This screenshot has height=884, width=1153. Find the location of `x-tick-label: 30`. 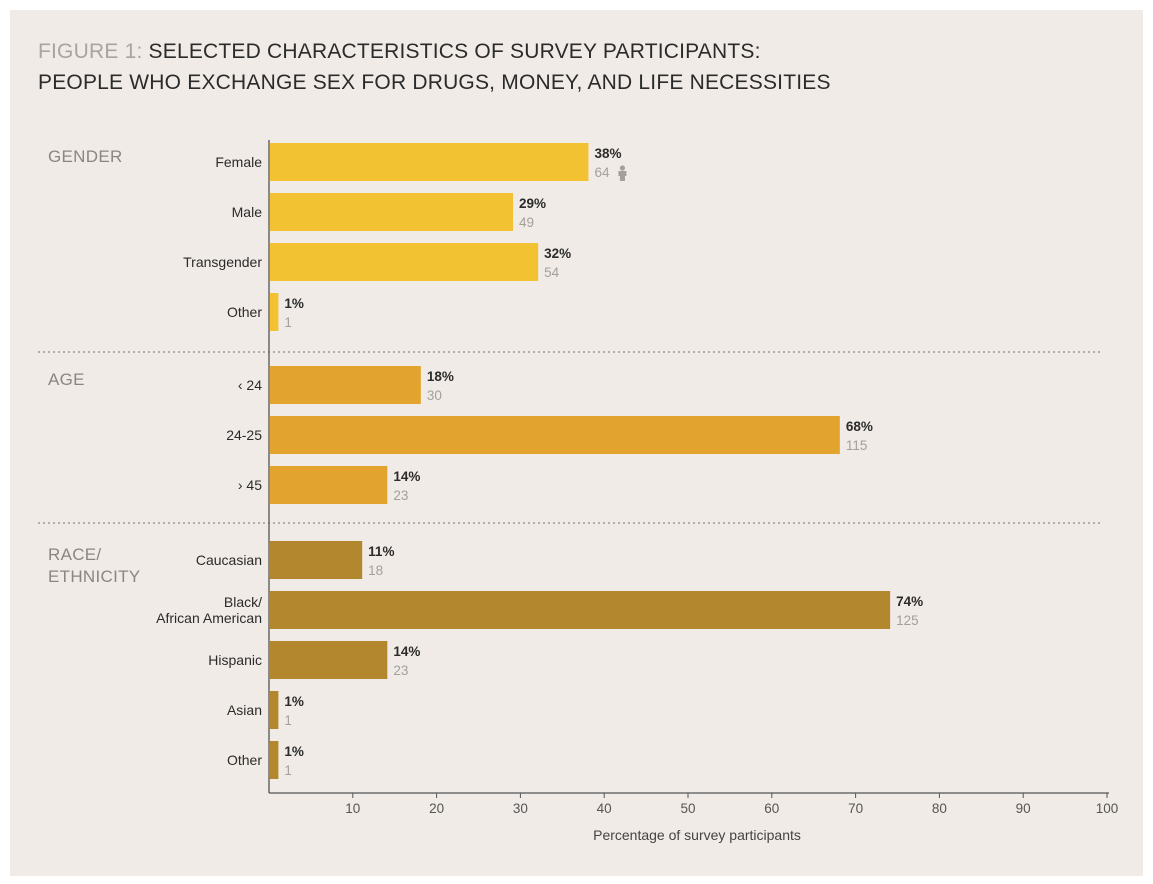

x-tick-label: 30 is located at coordinates (520, 808).